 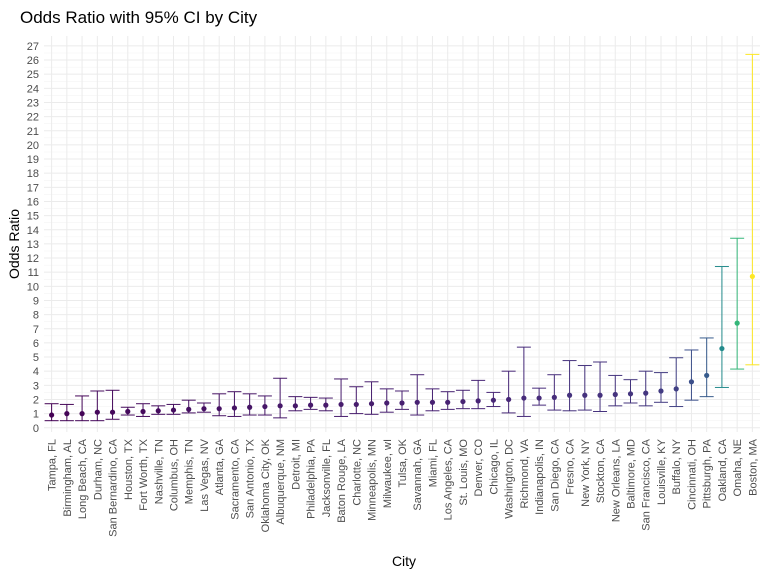 What do you see at coordinates (33, 118) in the screenshot?
I see `y-tick-label: 22` at bounding box center [33, 118].